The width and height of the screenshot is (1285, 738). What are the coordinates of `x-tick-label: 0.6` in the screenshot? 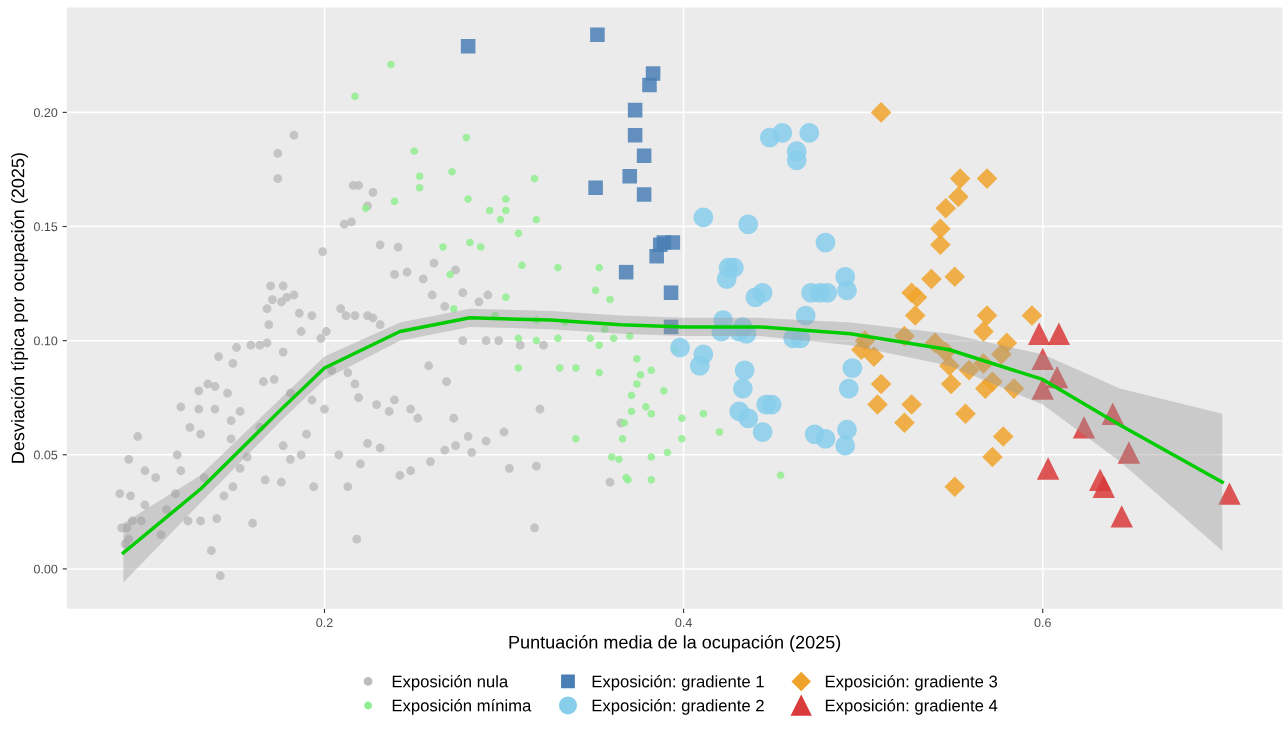 It's located at (1042, 623).